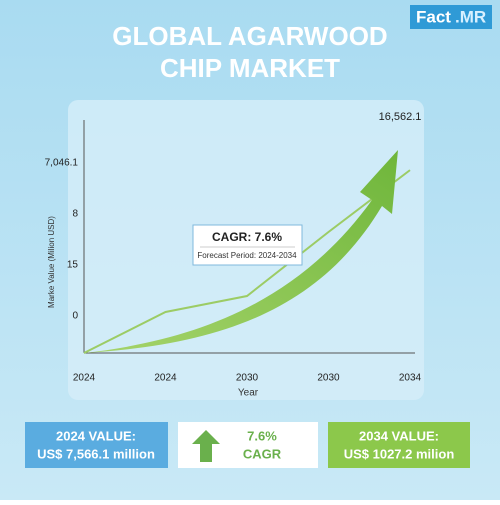 The height and width of the screenshot is (505, 500). Describe the element at coordinates (399, 453) in the screenshot. I see `summary-value: US$ 1027.2 milion` at that location.